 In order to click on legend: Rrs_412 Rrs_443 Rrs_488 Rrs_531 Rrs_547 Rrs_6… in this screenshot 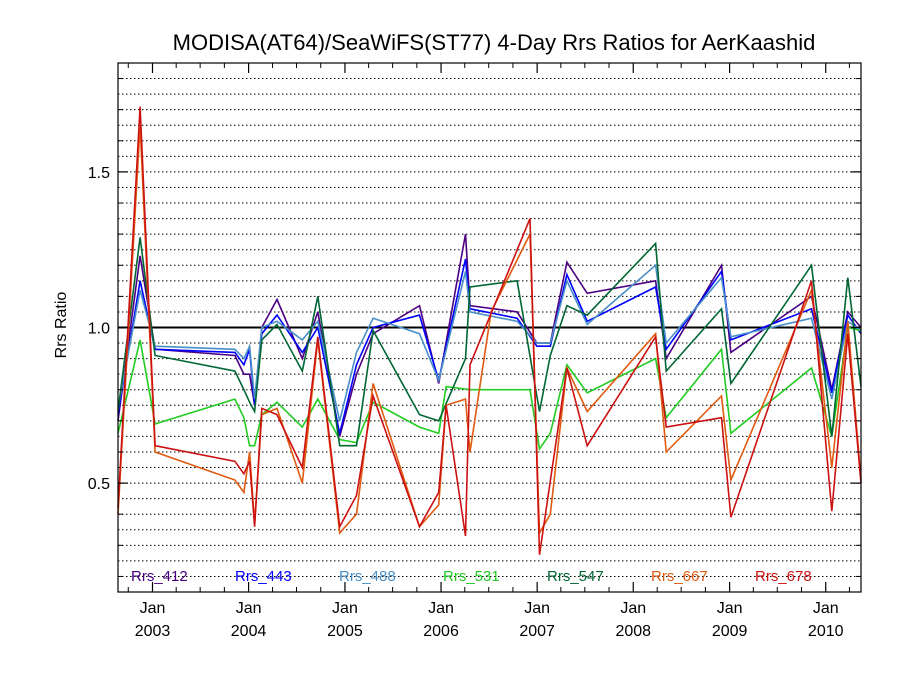, I will do `click(471, 576)`.